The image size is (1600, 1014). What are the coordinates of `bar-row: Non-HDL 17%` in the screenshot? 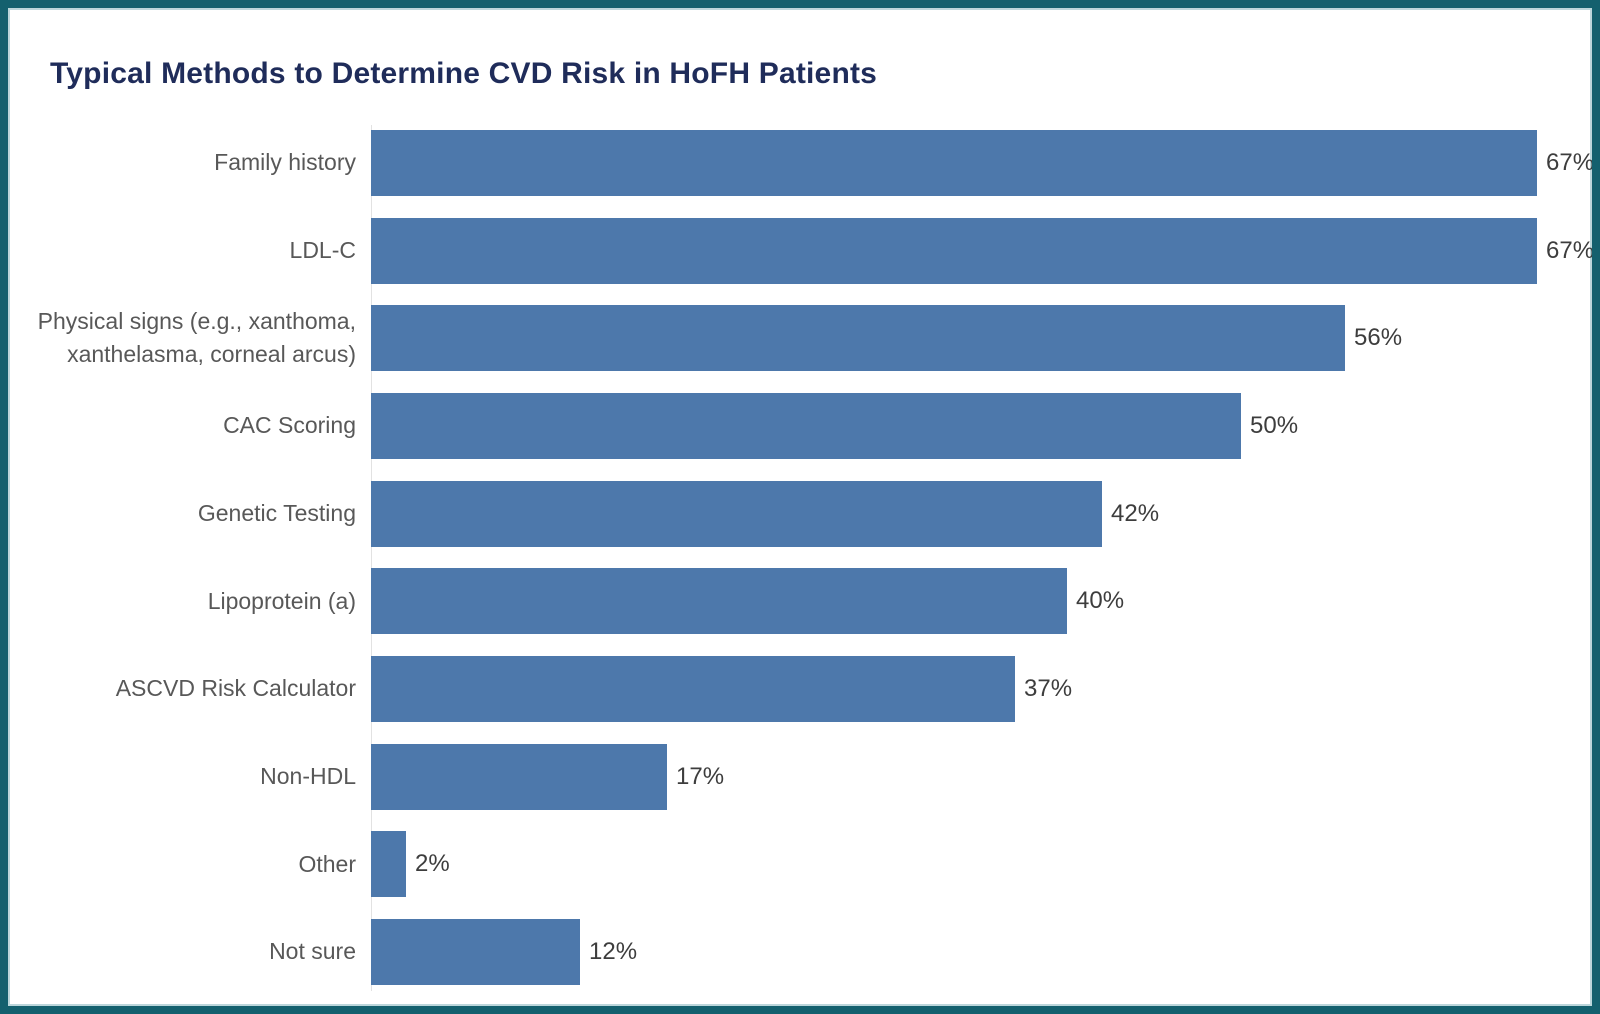 It's located at (804, 777).